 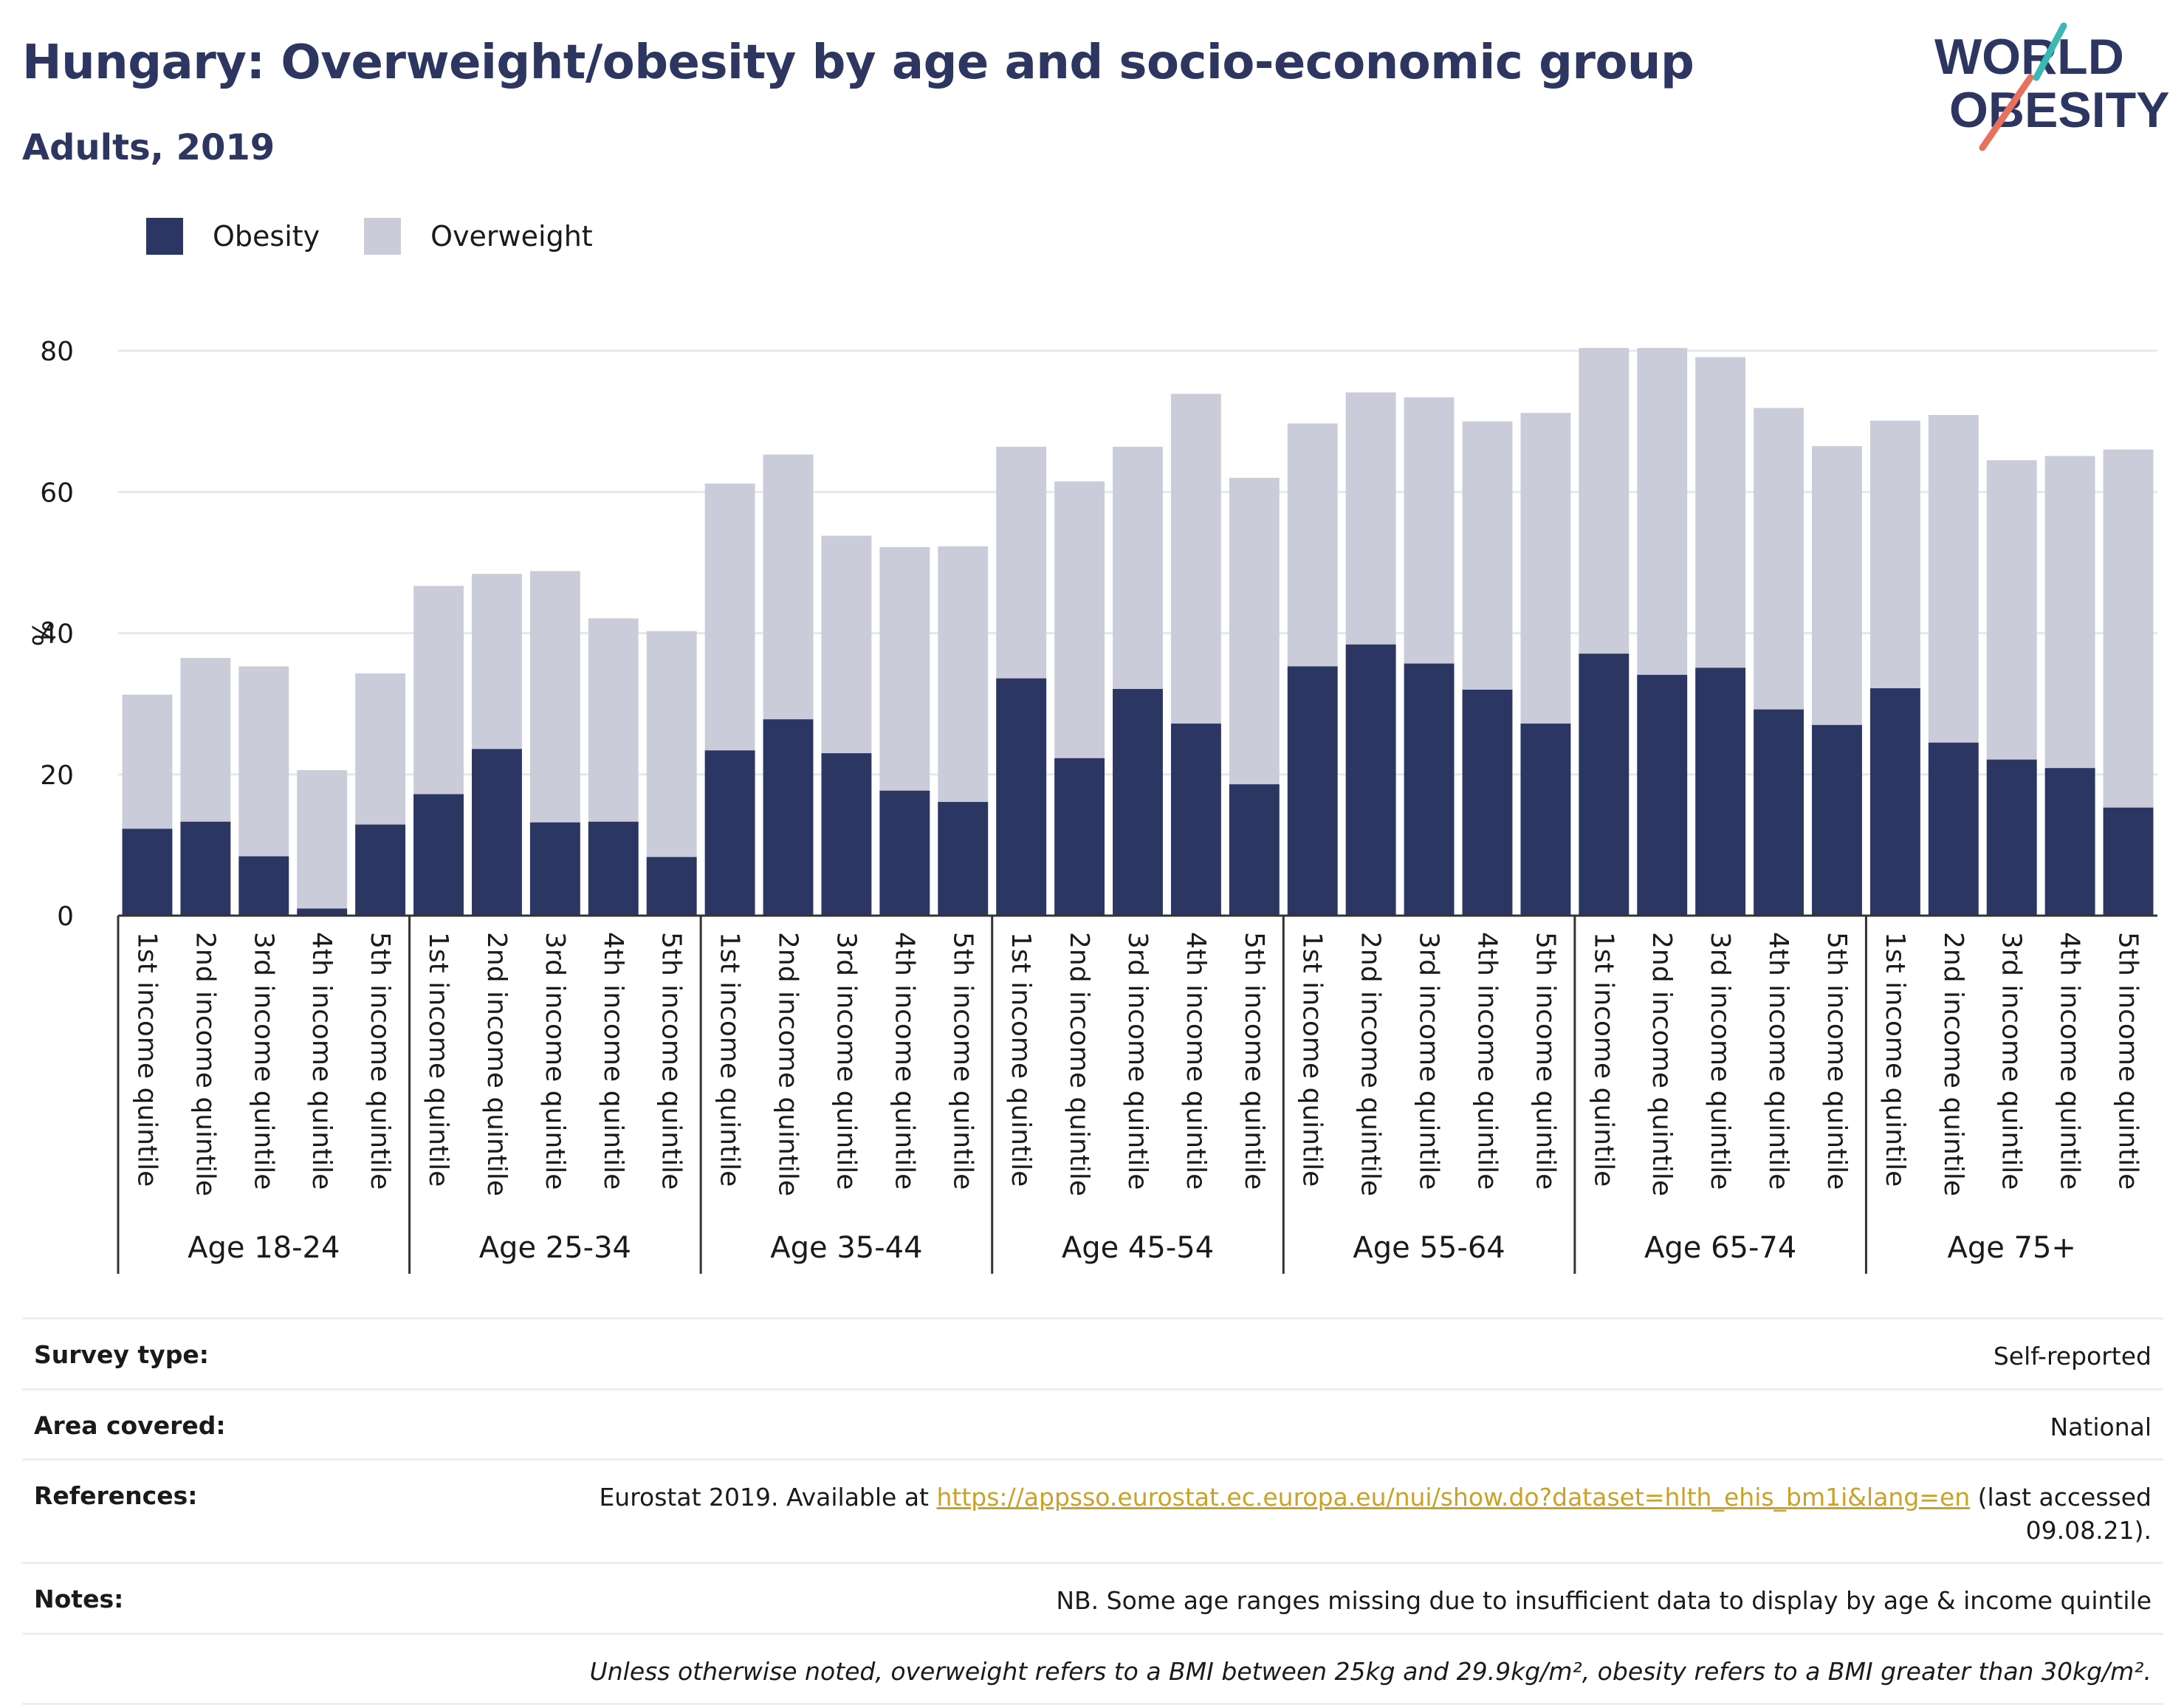 I want to click on logo-word-obesity: OBESITY, so click(x=2059, y=110).